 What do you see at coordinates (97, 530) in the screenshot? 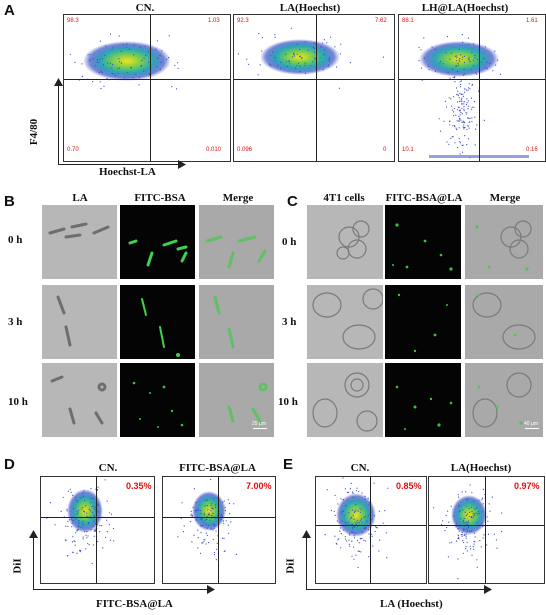
I see `flow-plot-box` at bounding box center [97, 530].